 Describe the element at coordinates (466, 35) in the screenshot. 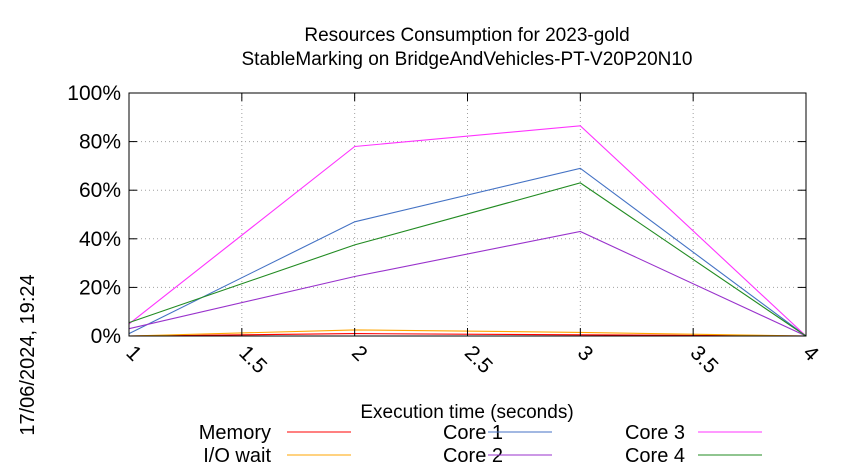

I see `chart-title: Resources Consumption for 2023-gold` at that location.